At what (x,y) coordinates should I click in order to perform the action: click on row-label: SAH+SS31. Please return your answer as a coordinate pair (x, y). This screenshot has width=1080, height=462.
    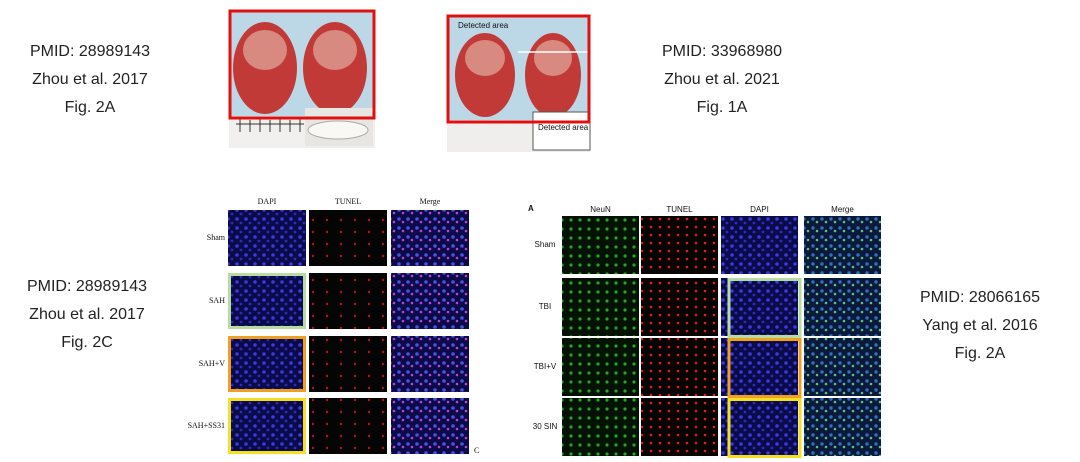
    Looking at the image, I should click on (206, 425).